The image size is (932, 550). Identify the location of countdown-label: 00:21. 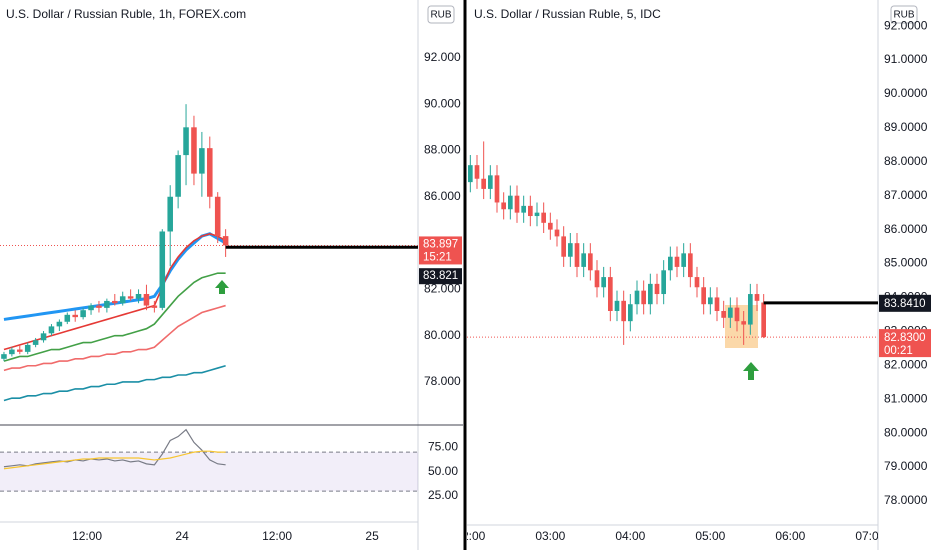
(898, 351).